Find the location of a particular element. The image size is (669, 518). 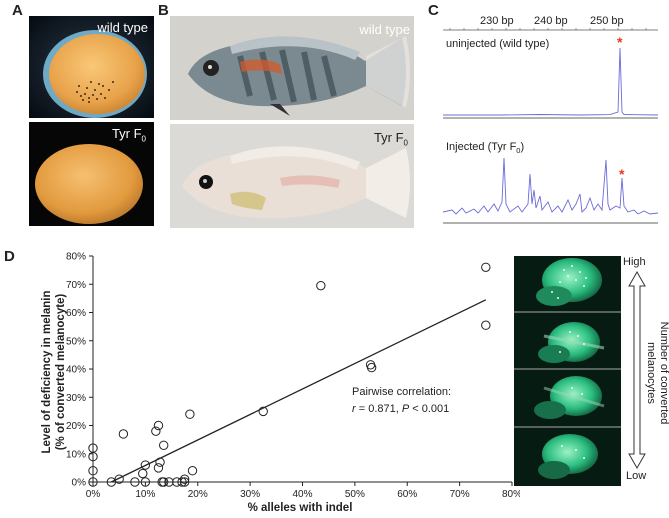

panel-b-bottom-label: Tyr F0 is located at coordinates (391, 139).